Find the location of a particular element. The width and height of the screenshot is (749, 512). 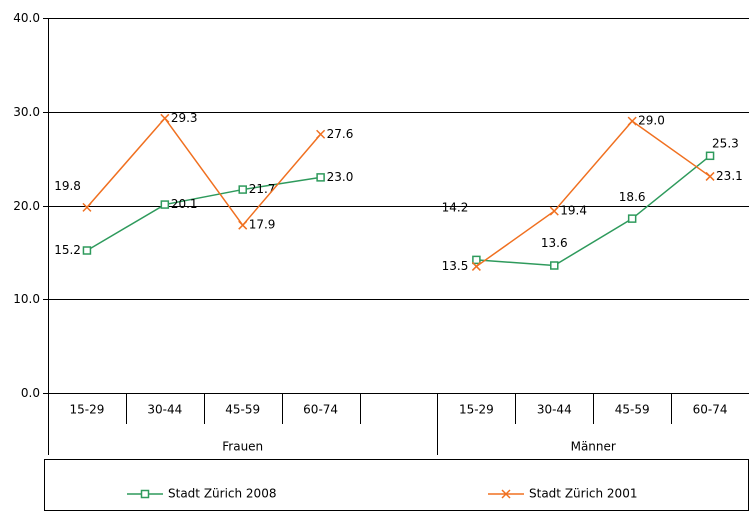

y-tick-label: 20.0 is located at coordinates (26, 206).